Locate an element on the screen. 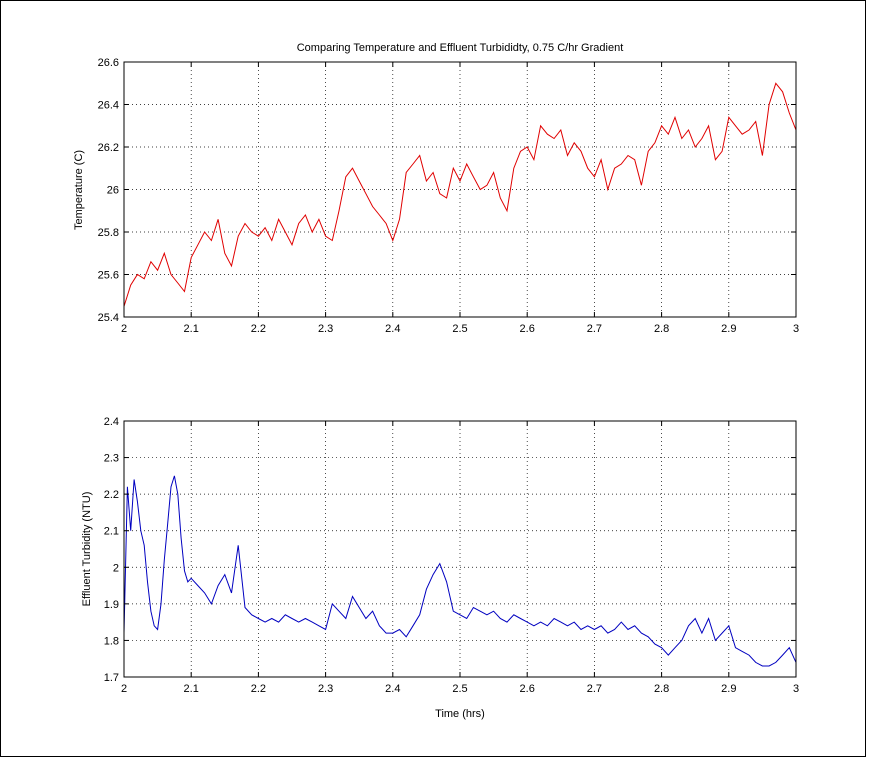  temperature-y-axis-label: Temperature (C) is located at coordinates (79, 190).